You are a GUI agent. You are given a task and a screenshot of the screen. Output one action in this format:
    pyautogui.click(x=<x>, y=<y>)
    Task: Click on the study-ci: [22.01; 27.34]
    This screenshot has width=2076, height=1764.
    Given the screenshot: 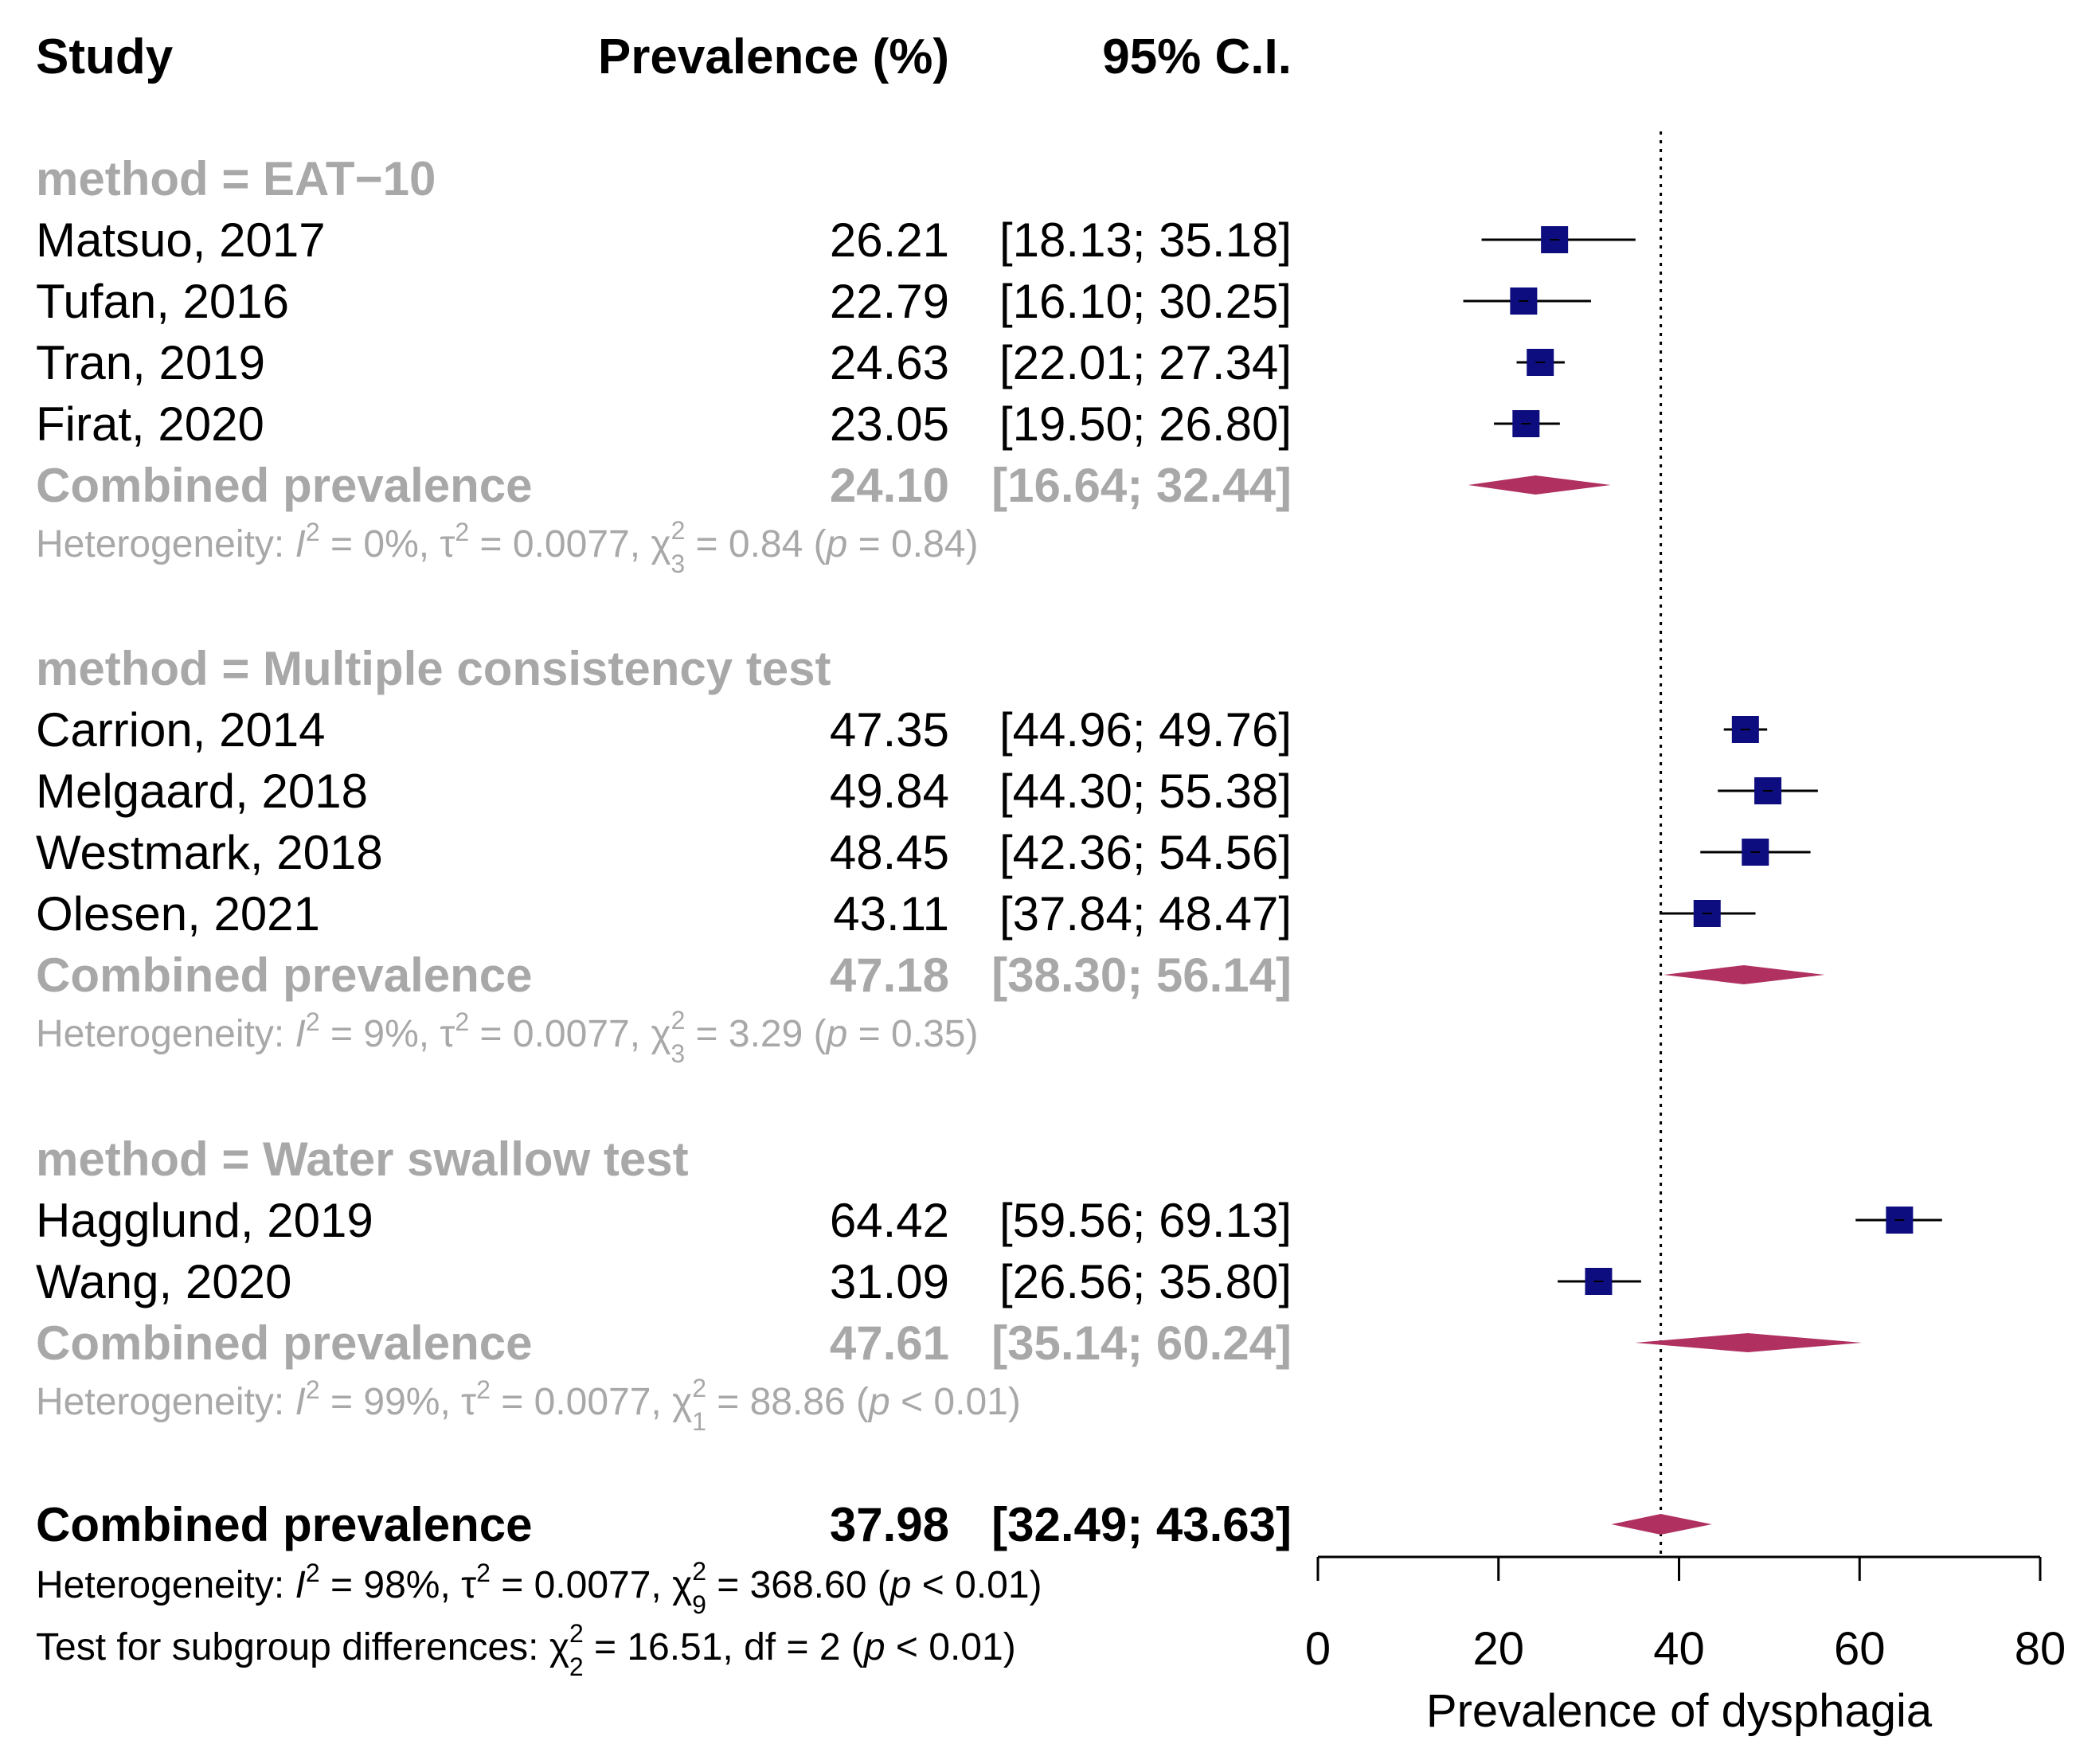 What is the action you would take?
    pyautogui.click(x=1145, y=362)
    